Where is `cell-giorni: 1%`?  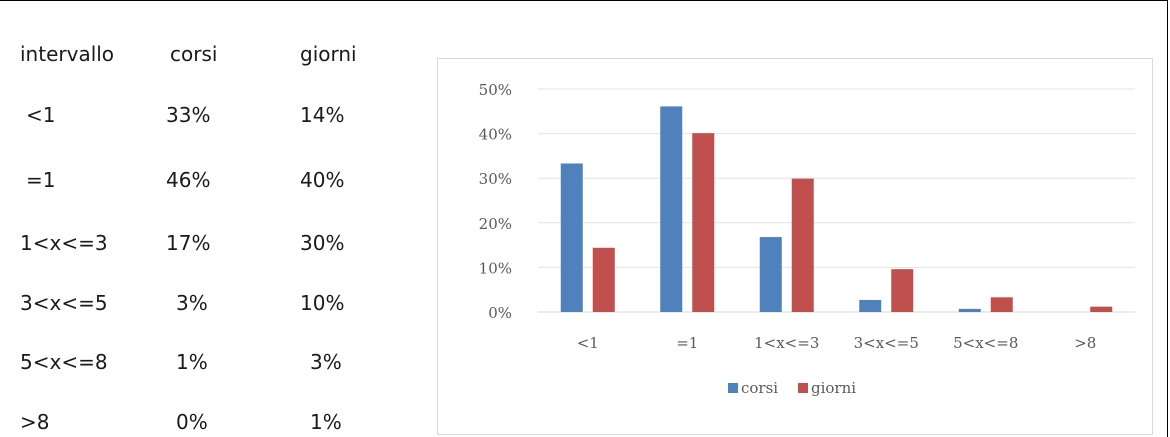 cell-giorni: 1% is located at coordinates (326, 422).